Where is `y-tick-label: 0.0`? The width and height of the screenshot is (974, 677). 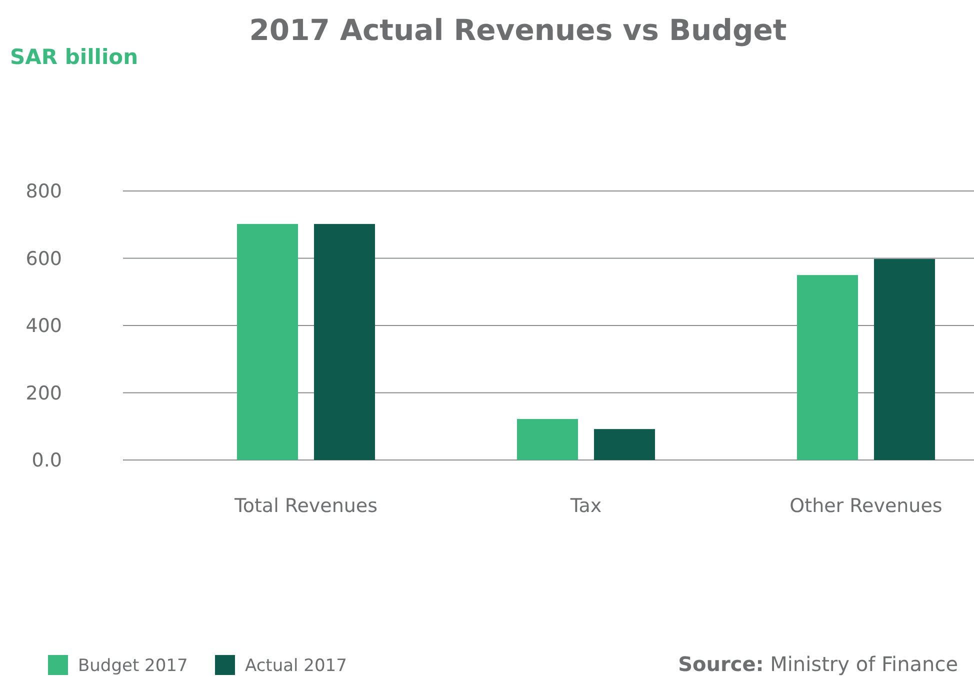
y-tick-label: 0.0 is located at coordinates (47, 461).